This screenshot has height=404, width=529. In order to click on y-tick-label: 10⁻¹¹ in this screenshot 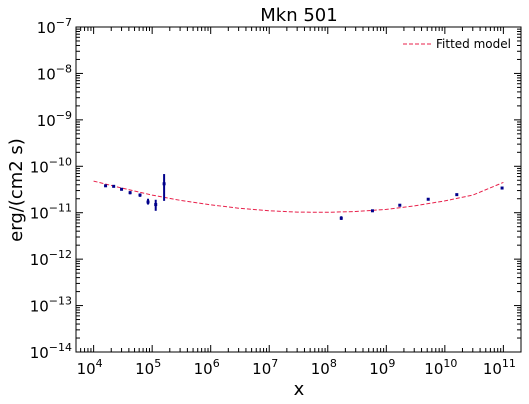, I will do `click(51, 212)`.